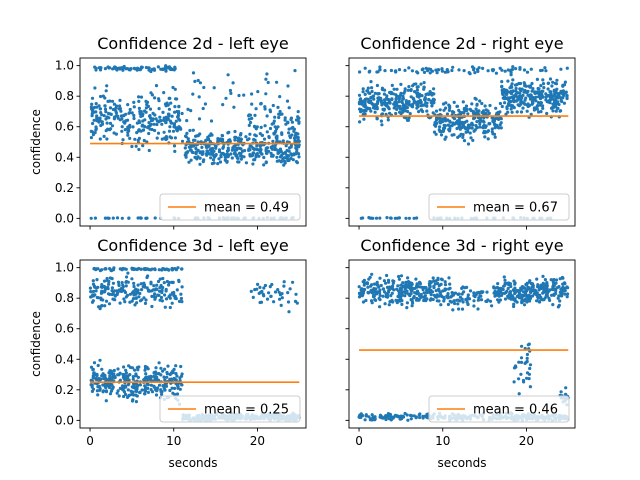 Image resolution: width=640 pixels, height=480 pixels. I want to click on x-axis-label: seconds, so click(461, 463).